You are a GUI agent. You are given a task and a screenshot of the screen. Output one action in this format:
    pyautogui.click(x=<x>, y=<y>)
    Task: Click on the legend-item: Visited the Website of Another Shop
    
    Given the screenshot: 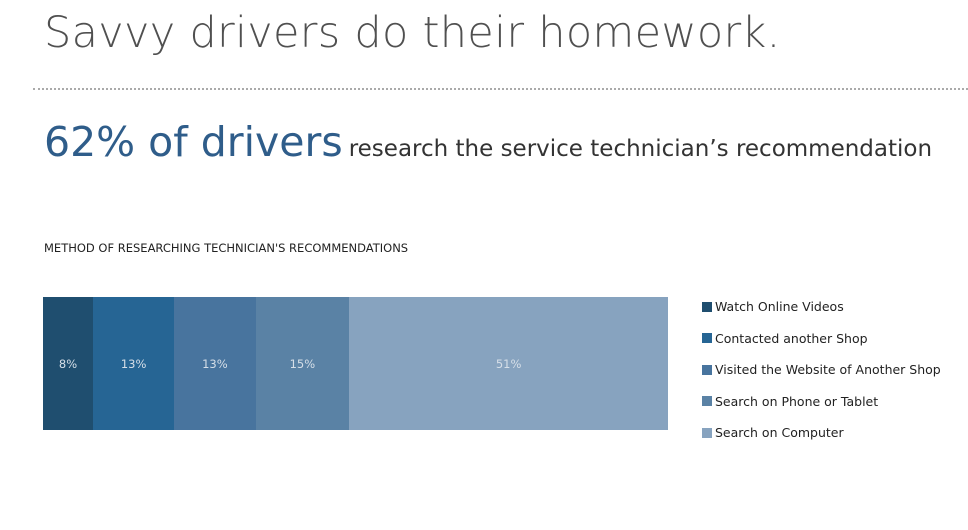 What is the action you would take?
    pyautogui.click(x=821, y=370)
    